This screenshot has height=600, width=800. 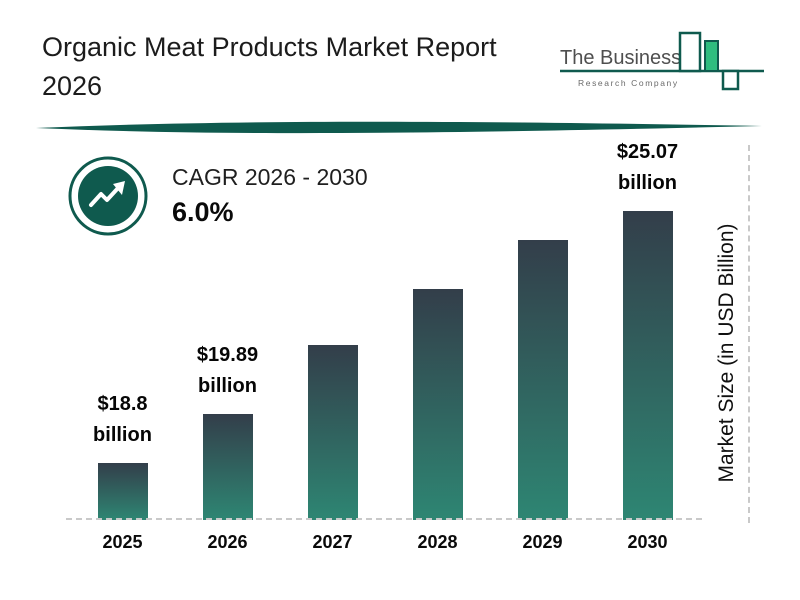 I want to click on company-logo: The Business Research Company, so click(x=663, y=62).